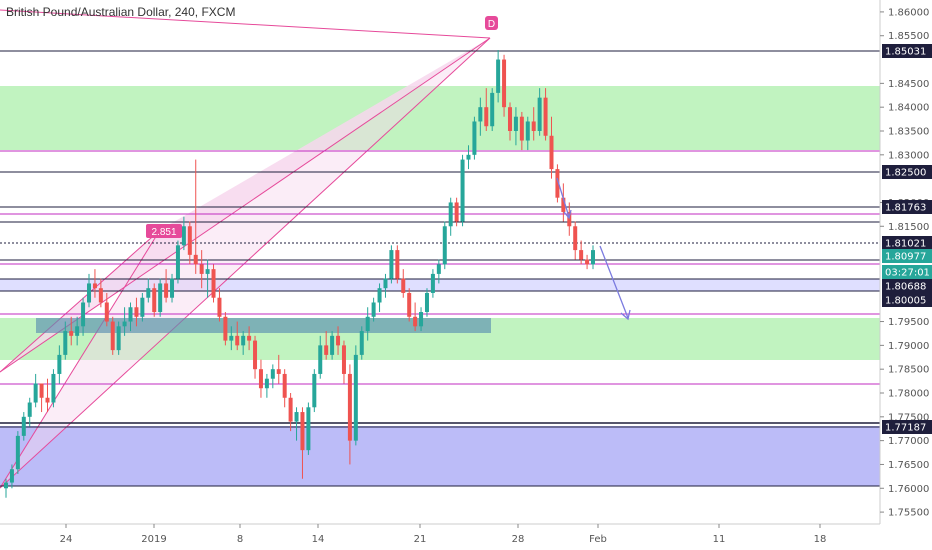 This screenshot has height=550, width=932. What do you see at coordinates (908, 155) in the screenshot?
I see `y-tick-label: 1.83000` at bounding box center [908, 155].